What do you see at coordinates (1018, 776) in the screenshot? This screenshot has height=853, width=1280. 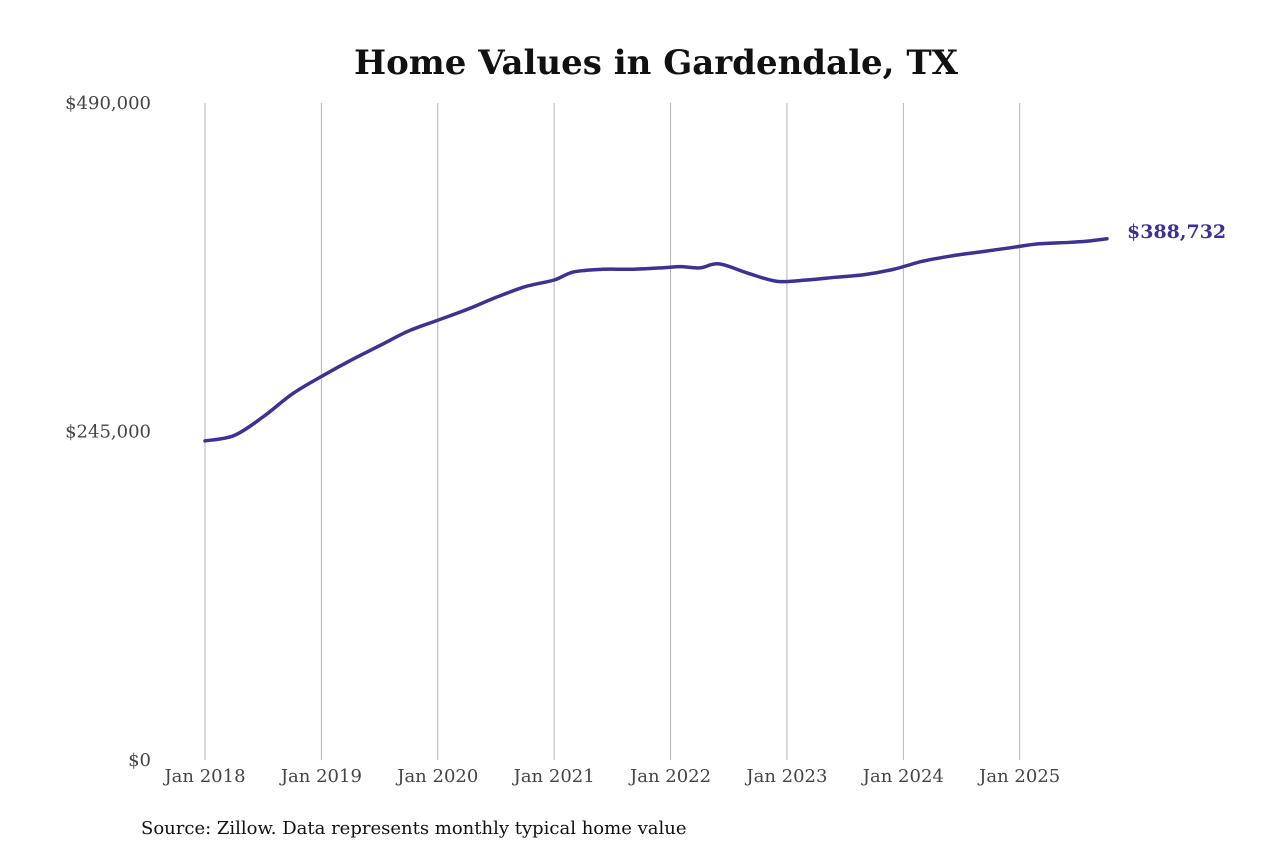 I see `x-tick-label: Jan 2025` at bounding box center [1018, 776].